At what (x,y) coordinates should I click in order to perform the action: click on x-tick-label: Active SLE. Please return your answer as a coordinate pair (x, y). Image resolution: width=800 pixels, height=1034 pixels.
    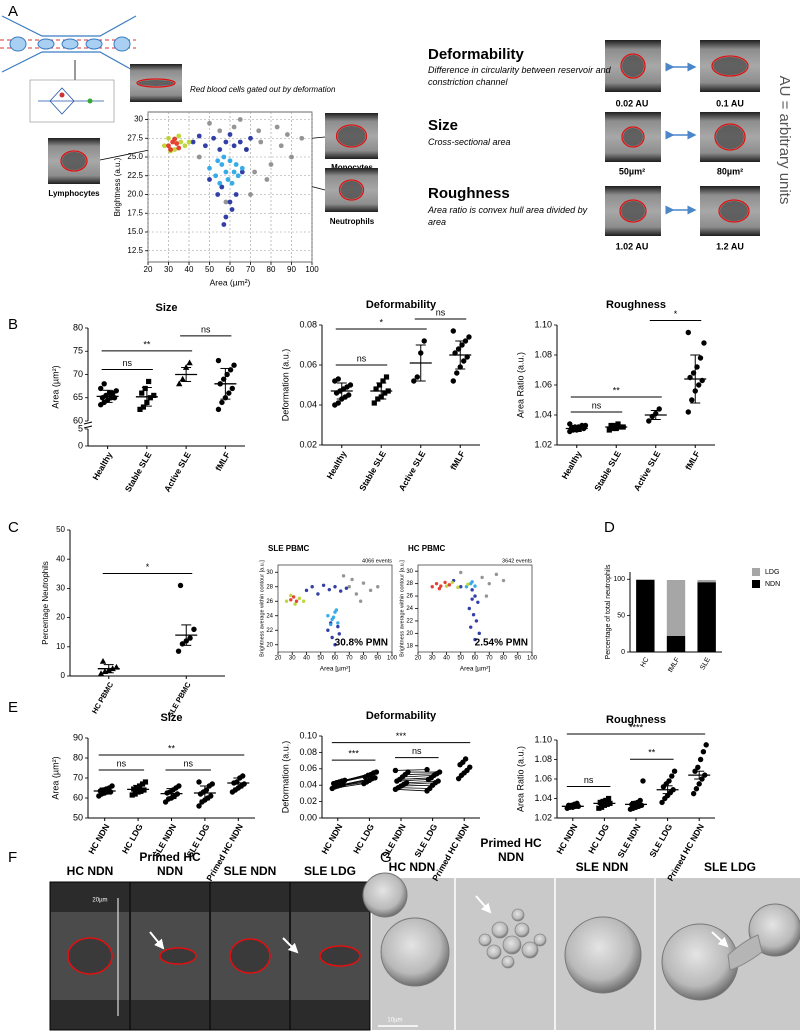
    Looking at the image, I should click on (647, 471).